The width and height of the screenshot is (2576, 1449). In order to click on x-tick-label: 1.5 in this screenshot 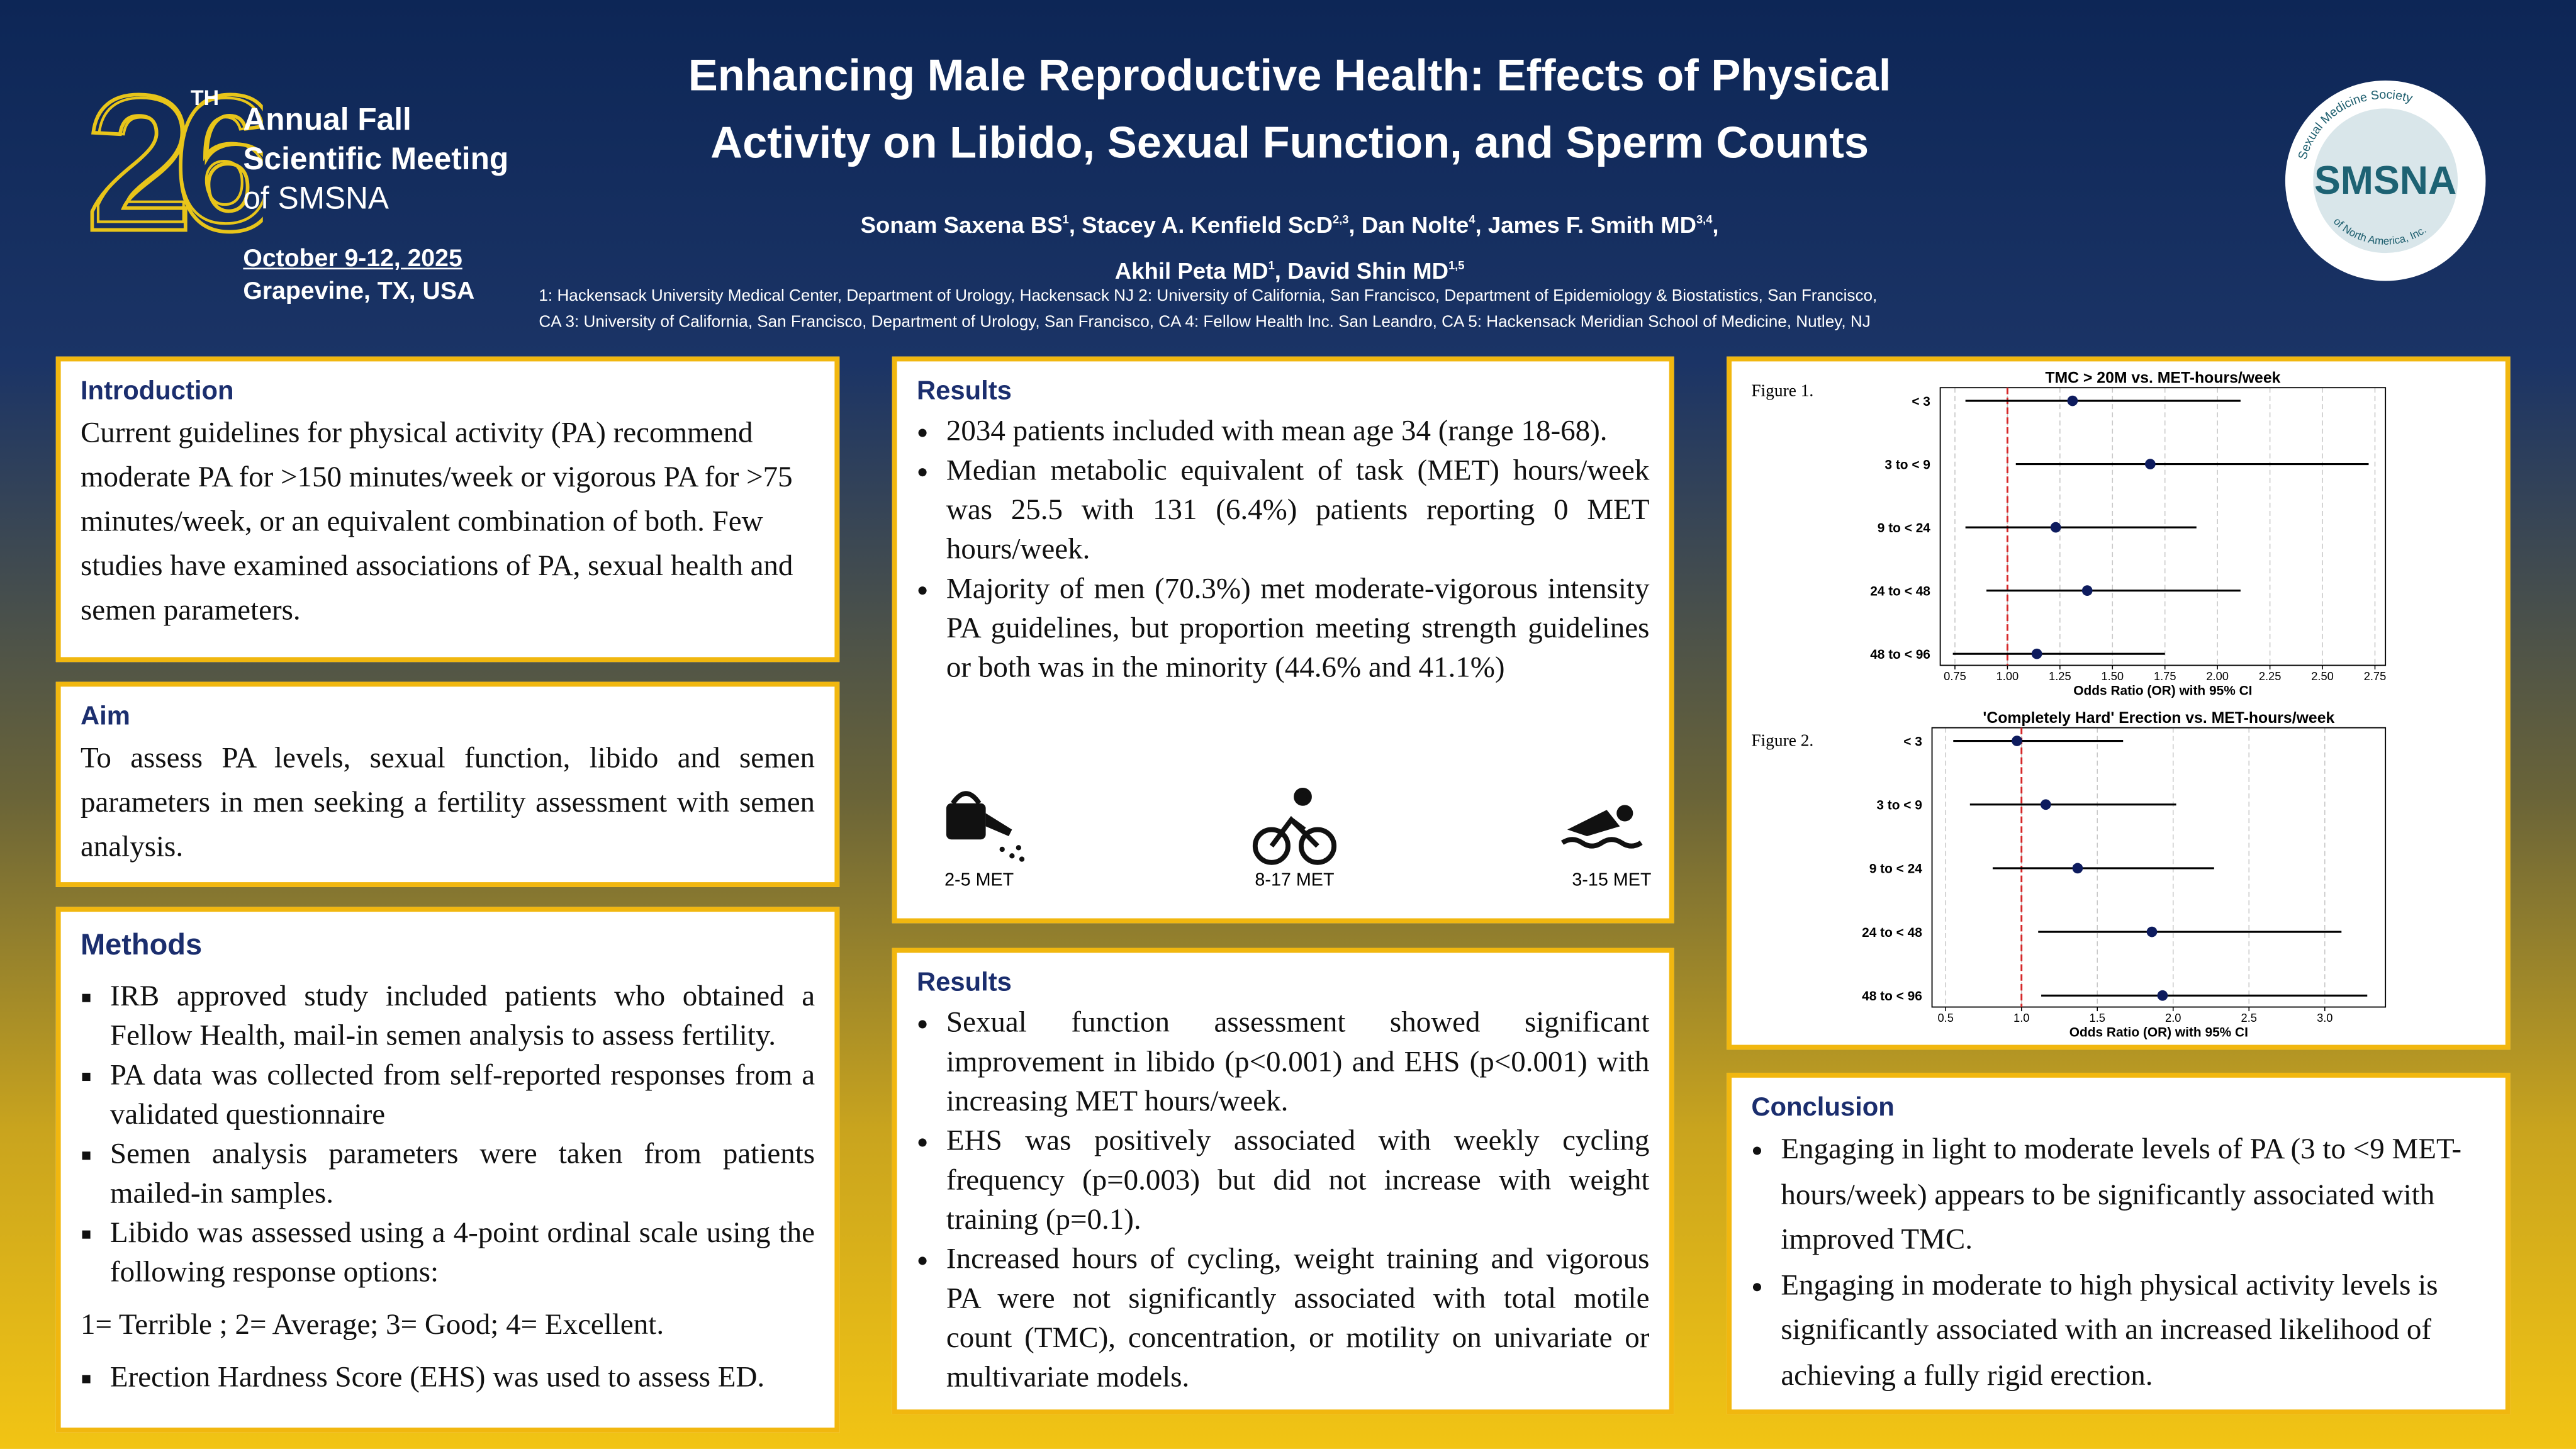, I will do `click(2097, 1017)`.